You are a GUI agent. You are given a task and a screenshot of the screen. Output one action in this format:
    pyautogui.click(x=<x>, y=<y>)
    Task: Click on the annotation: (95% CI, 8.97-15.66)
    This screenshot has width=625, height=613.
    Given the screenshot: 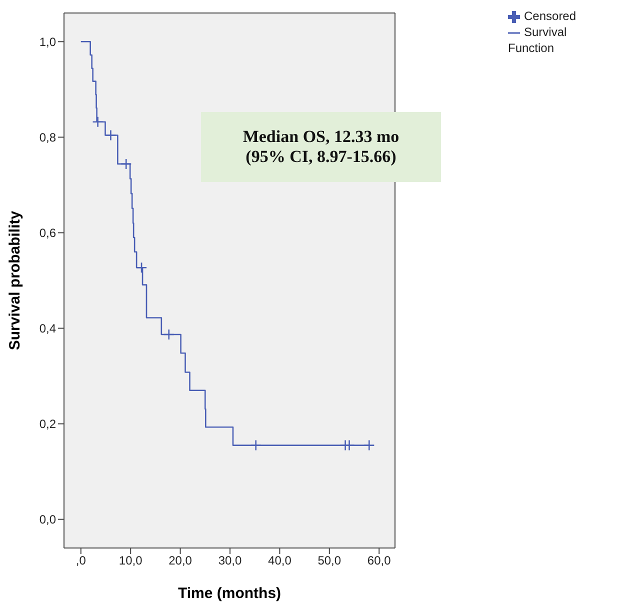 What is the action you would take?
    pyautogui.click(x=321, y=157)
    